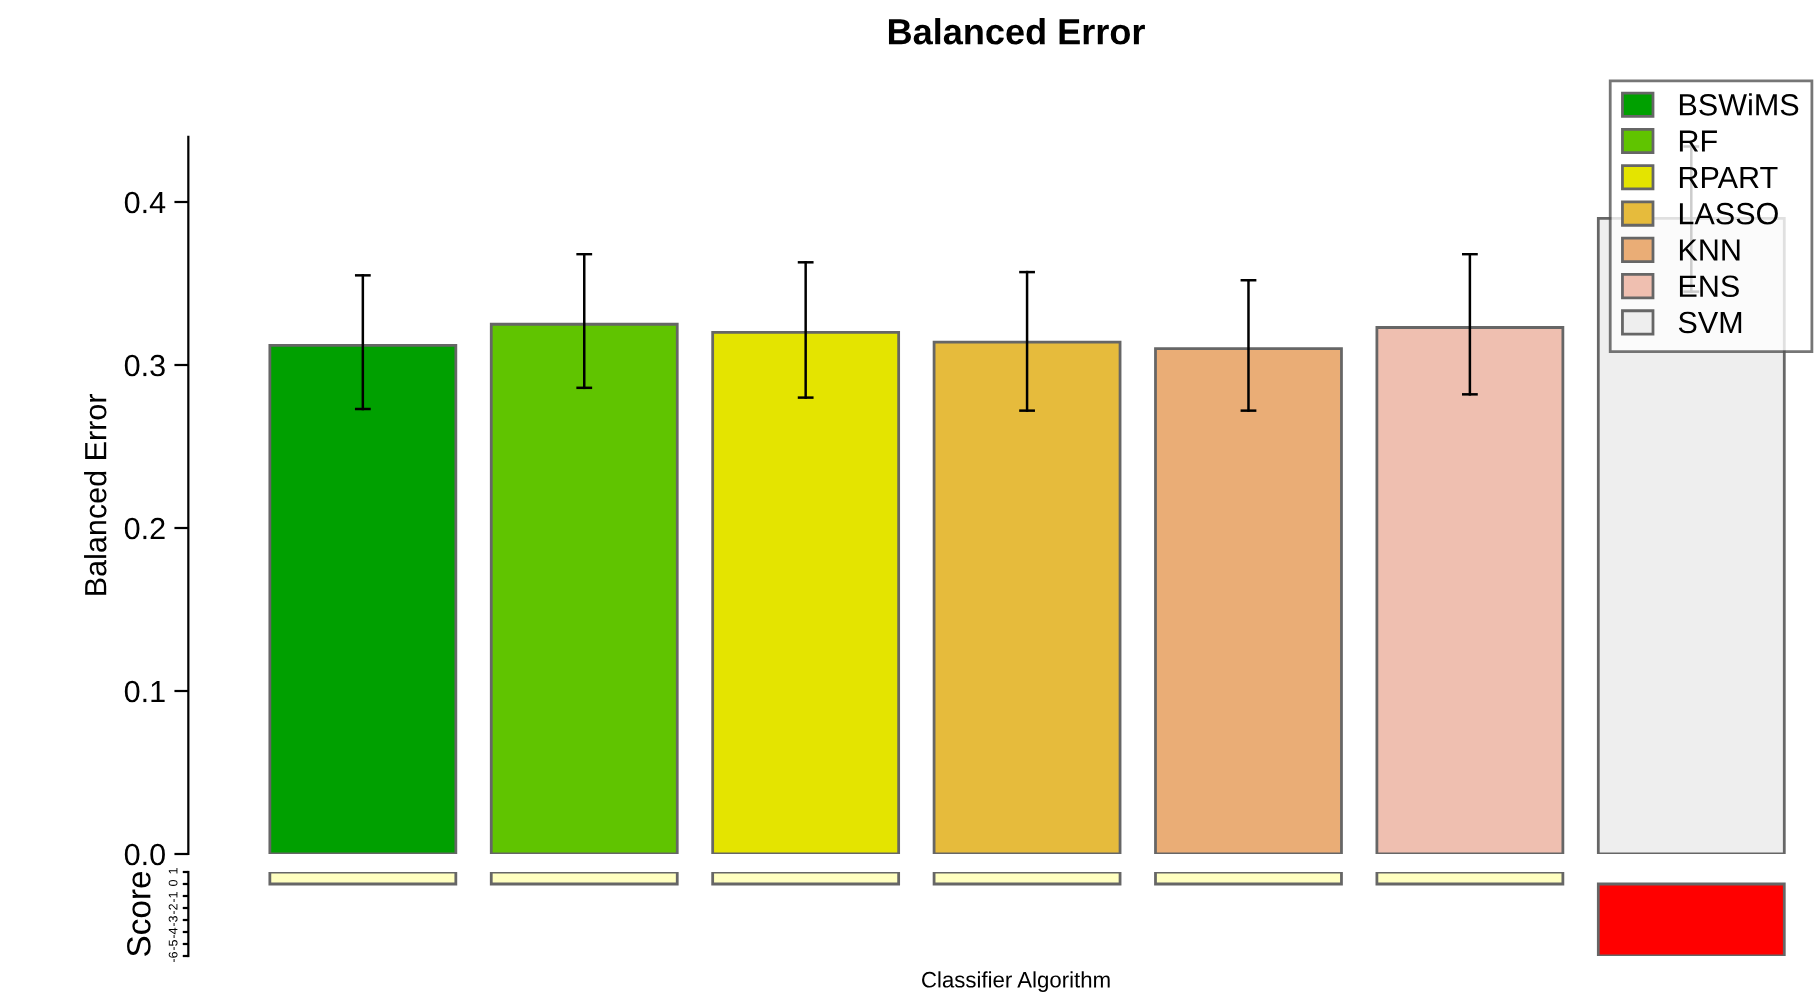  I want to click on legend-label: RPART, so click(1728, 177).